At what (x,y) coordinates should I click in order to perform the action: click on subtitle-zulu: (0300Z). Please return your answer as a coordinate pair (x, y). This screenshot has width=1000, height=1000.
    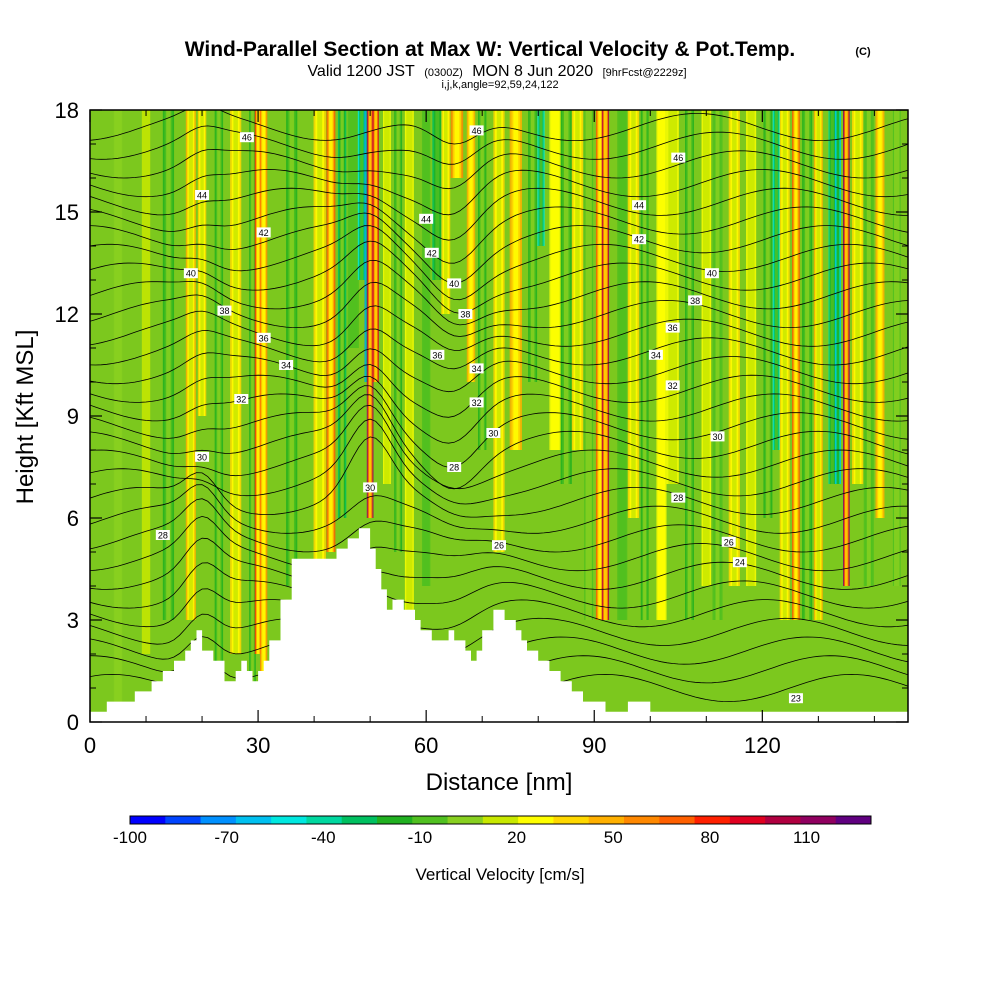
    Looking at the image, I should click on (443, 73).